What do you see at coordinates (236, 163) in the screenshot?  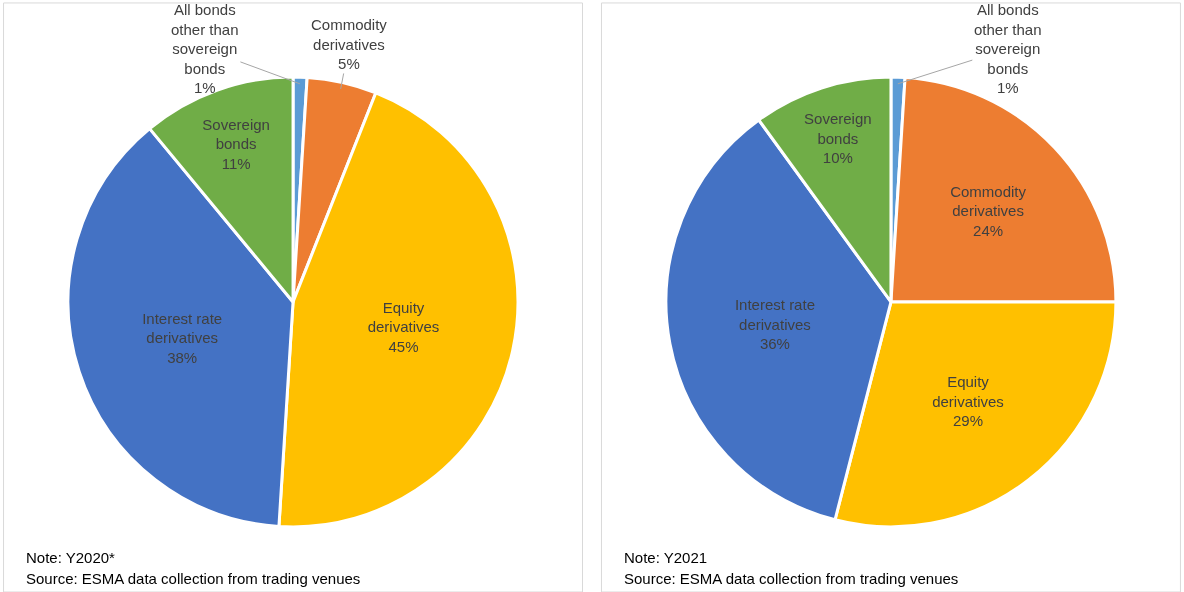 I see `data-label: 11%` at bounding box center [236, 163].